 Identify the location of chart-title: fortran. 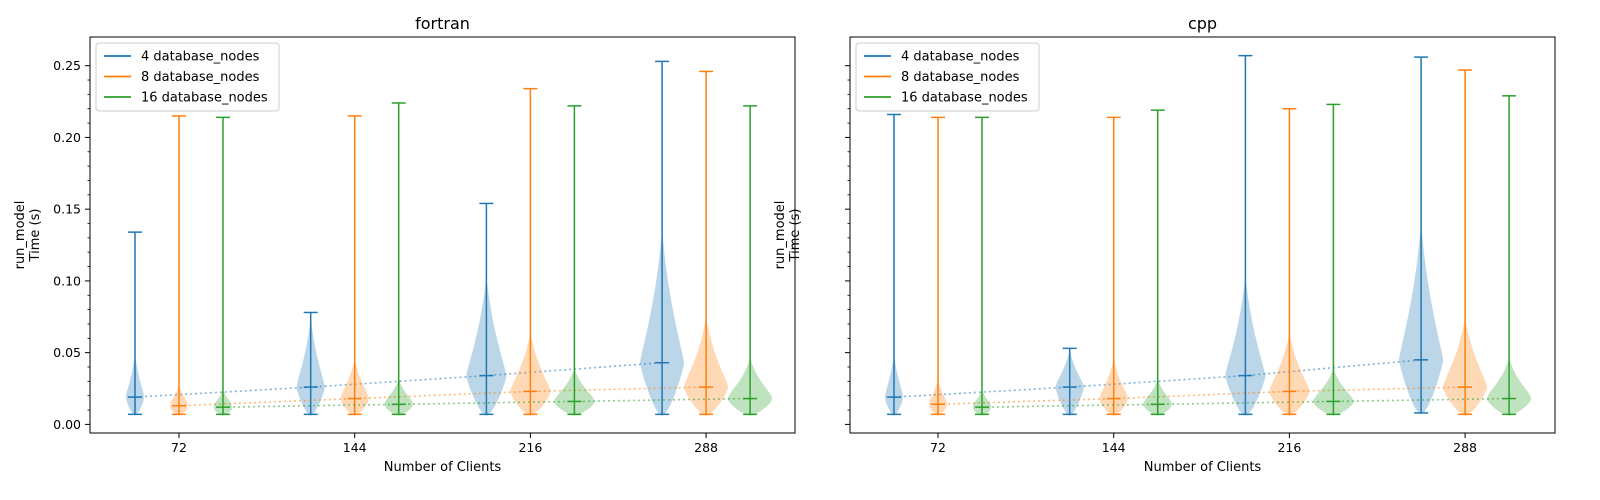
(442, 23).